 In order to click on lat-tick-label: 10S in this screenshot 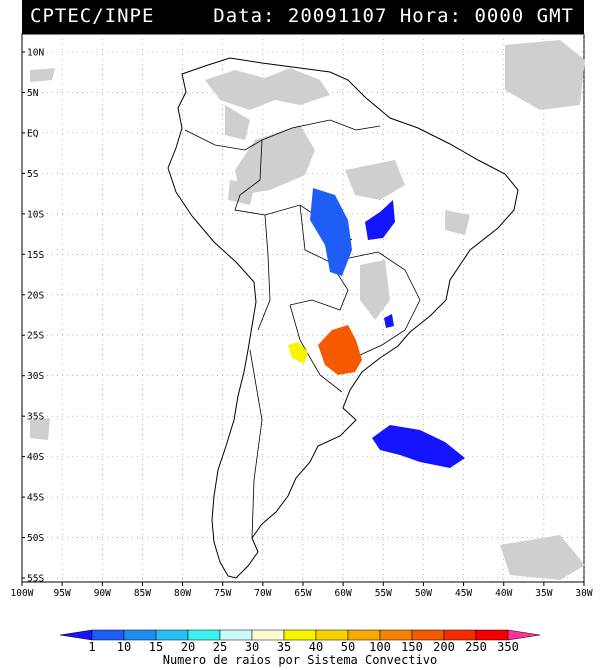, I will do `click(35, 214)`.